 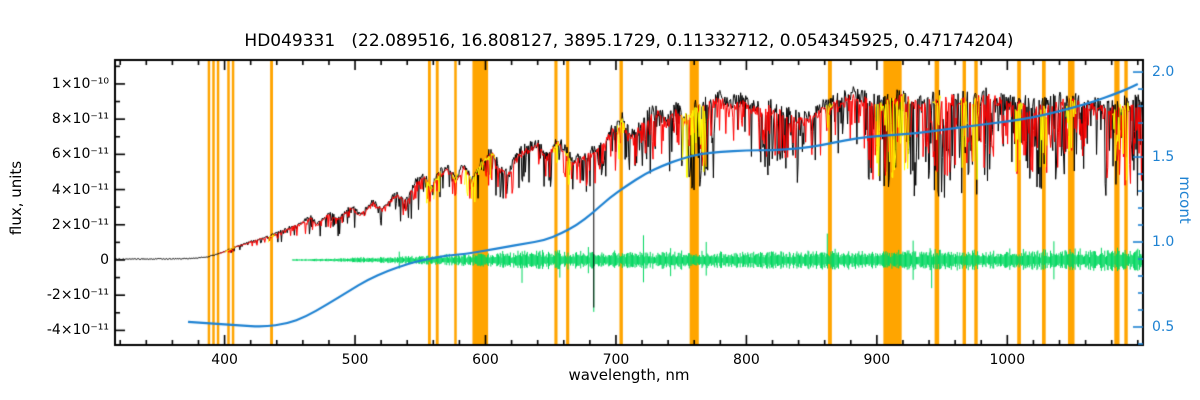 What do you see at coordinates (80, 224) in the screenshot?
I see `y-left-tick-label: 2×10⁻¹¹` at bounding box center [80, 224].